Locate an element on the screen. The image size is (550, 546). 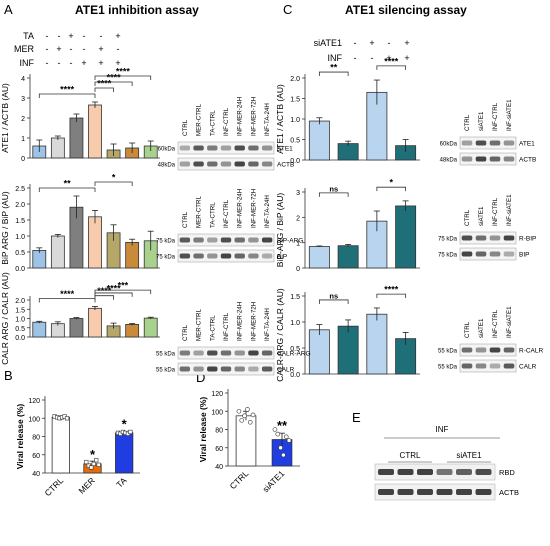
y-tick-label: 100 is located at coordinates (217, 412).